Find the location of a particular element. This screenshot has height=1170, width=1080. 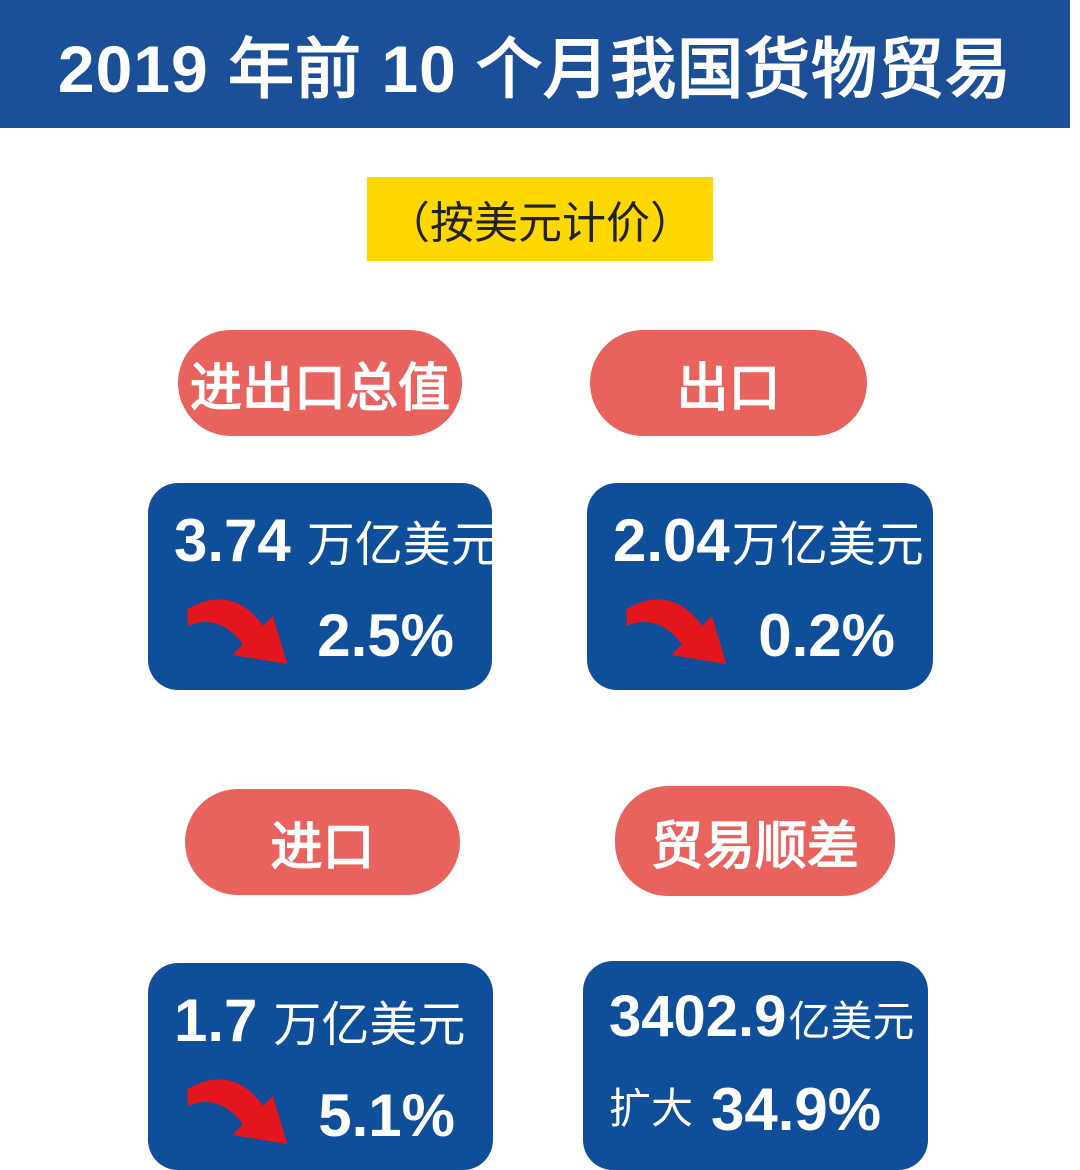

header-banner: 2019 年前 10 个月我国货物贸易 is located at coordinates (535, 64).